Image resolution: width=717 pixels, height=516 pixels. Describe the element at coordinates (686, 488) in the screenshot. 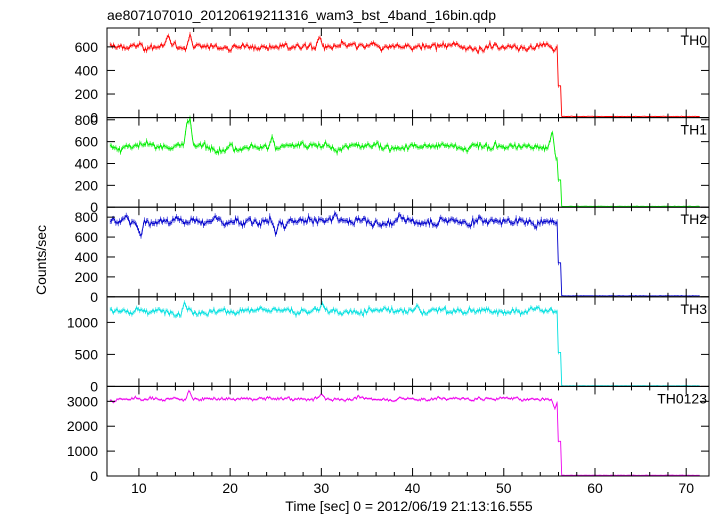

I see `x-tick-label: 70` at that location.